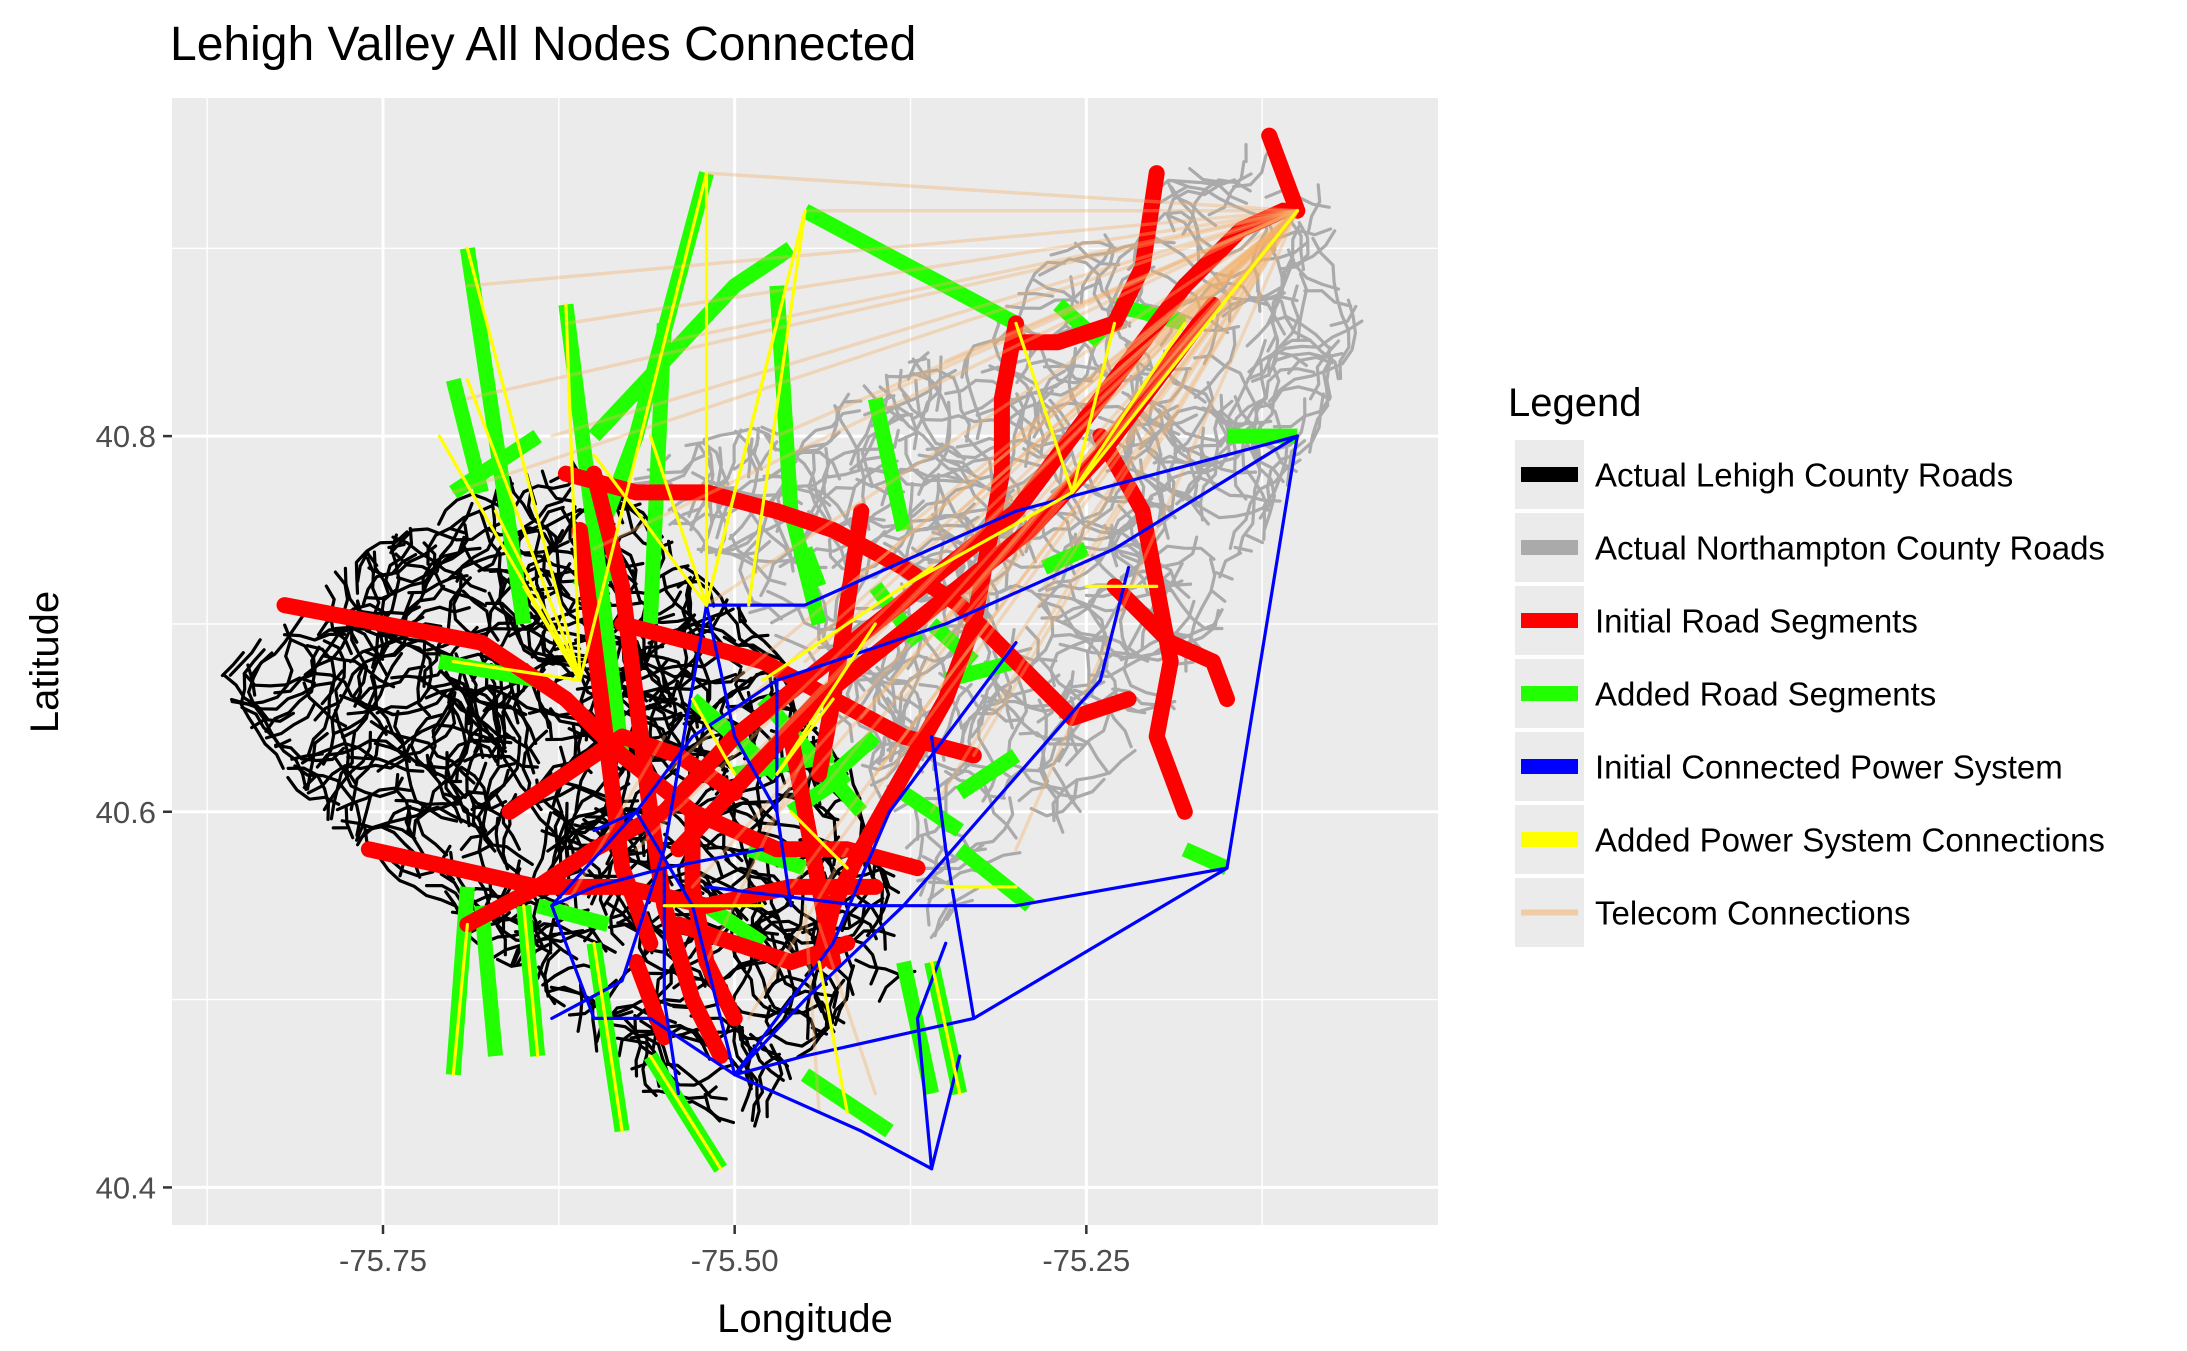  What do you see at coordinates (1829, 767) in the screenshot?
I see `legend-label: Initial Connected Power System` at bounding box center [1829, 767].